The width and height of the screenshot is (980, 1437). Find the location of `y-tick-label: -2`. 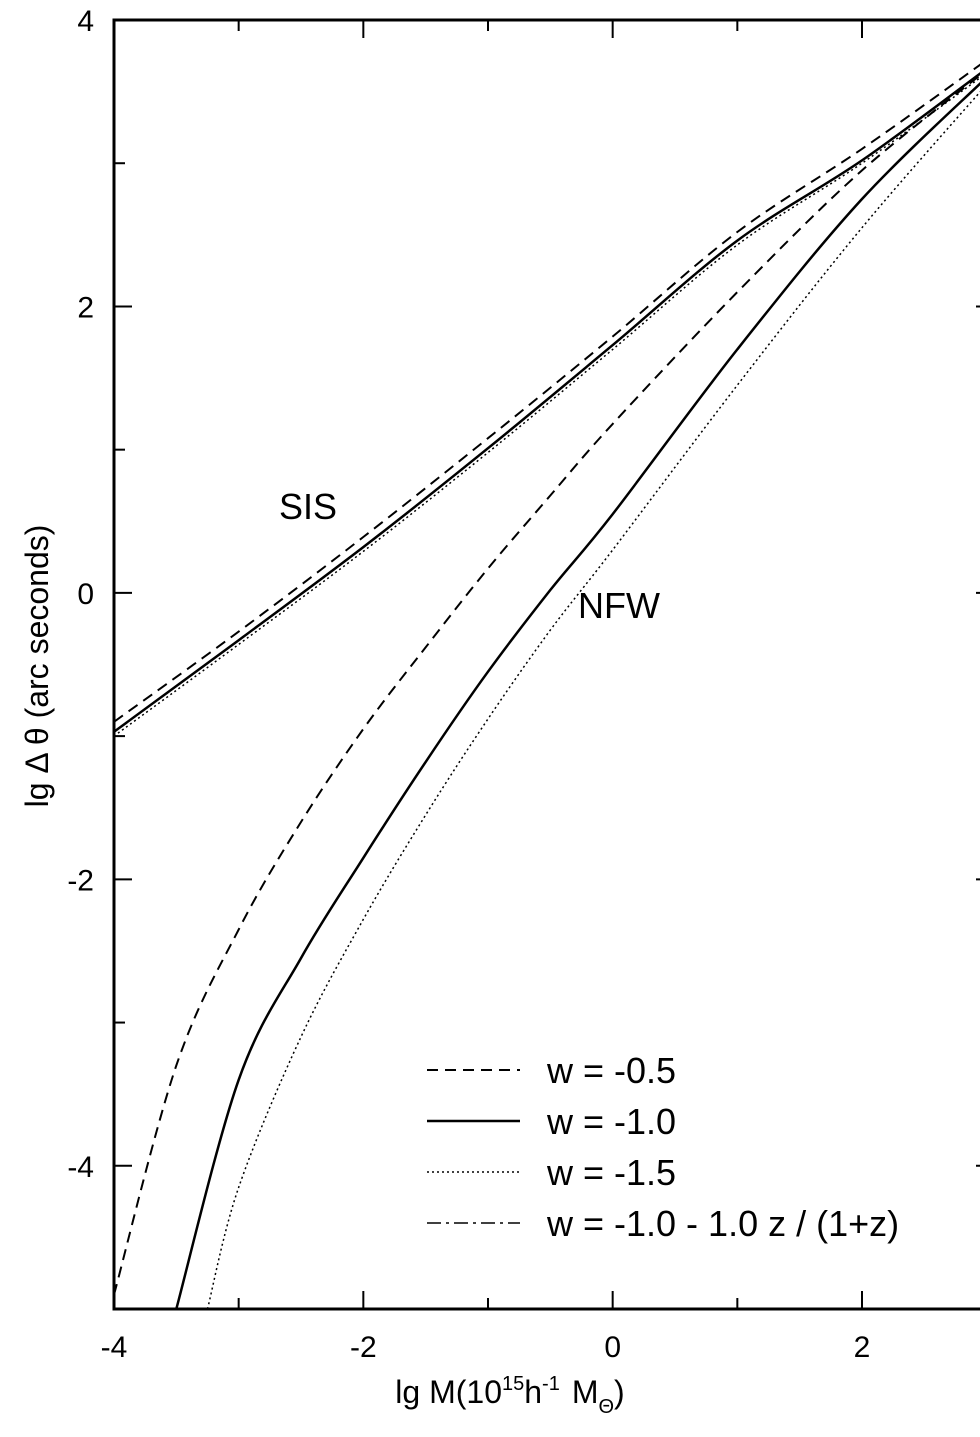

y-tick-label: -2 is located at coordinates (80, 880).